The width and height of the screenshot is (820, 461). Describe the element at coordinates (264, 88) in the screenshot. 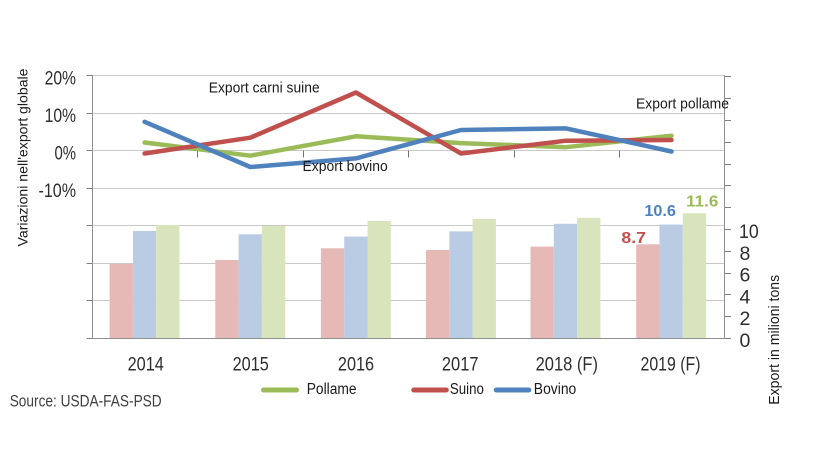

I see `svg-text: Export carni suine` at that location.